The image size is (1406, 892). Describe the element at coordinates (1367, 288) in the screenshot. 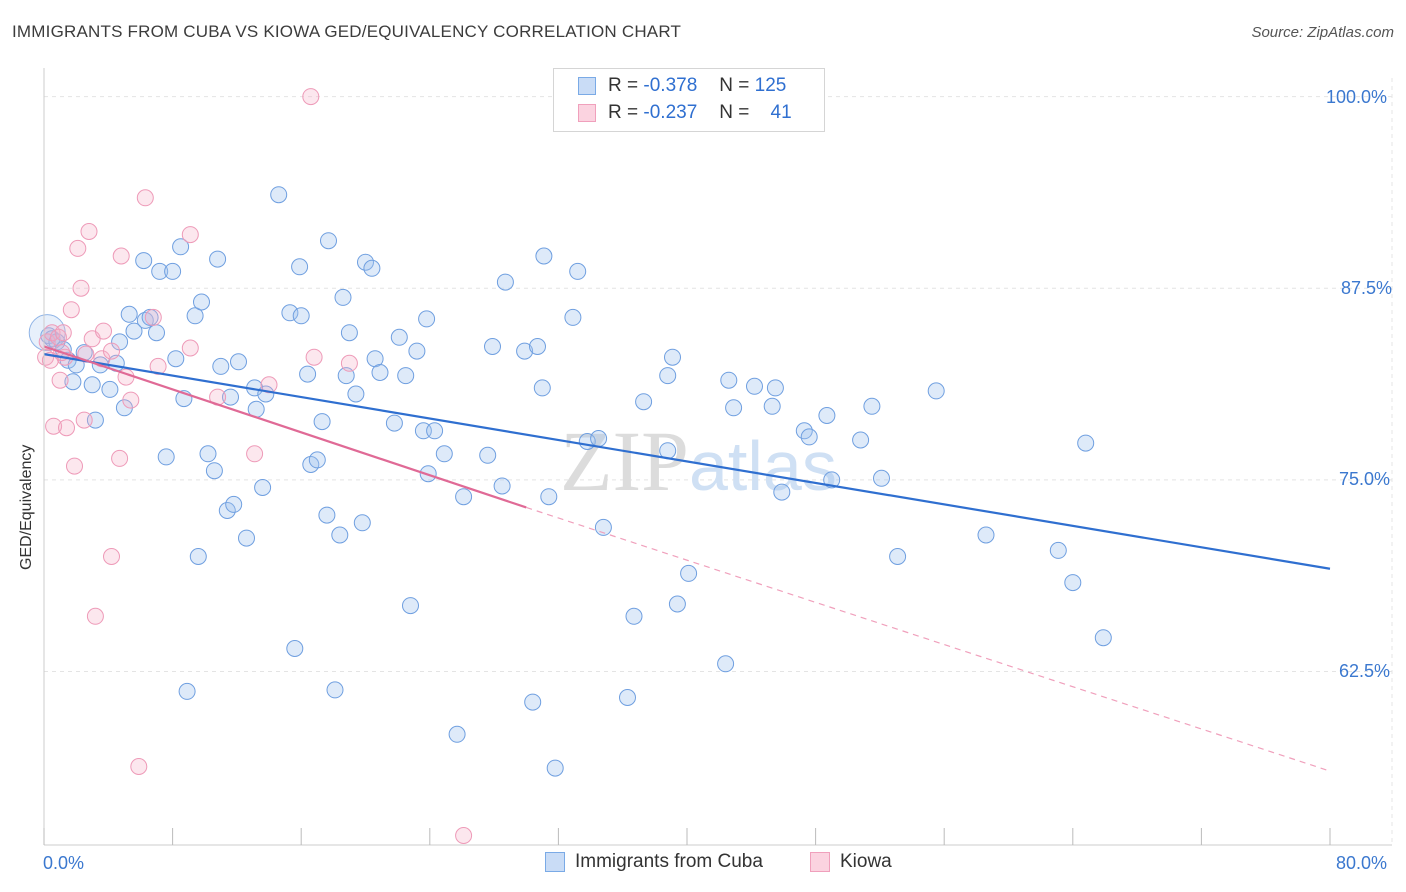

I see `y-tick-label: 87.5%` at that location.